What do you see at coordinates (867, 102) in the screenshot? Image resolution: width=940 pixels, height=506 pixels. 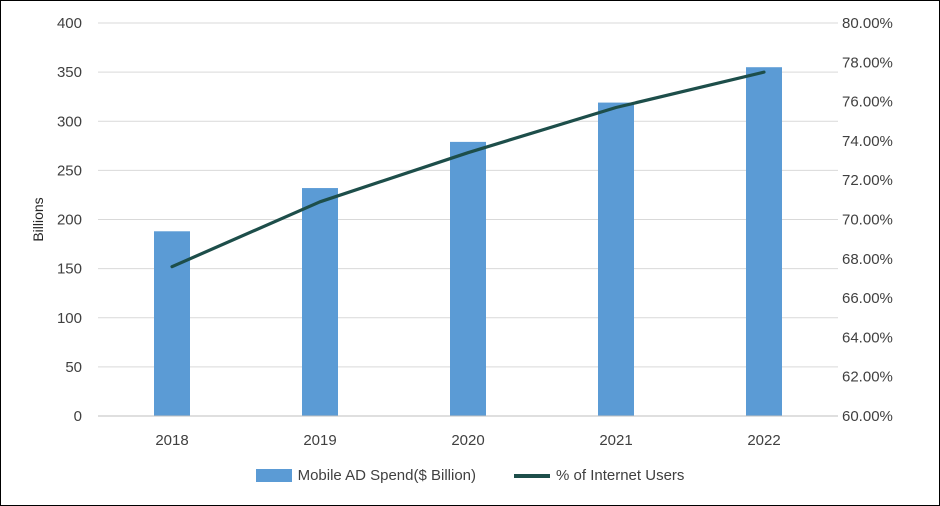 I see `y2-tick-label: 76.00%` at bounding box center [867, 102].